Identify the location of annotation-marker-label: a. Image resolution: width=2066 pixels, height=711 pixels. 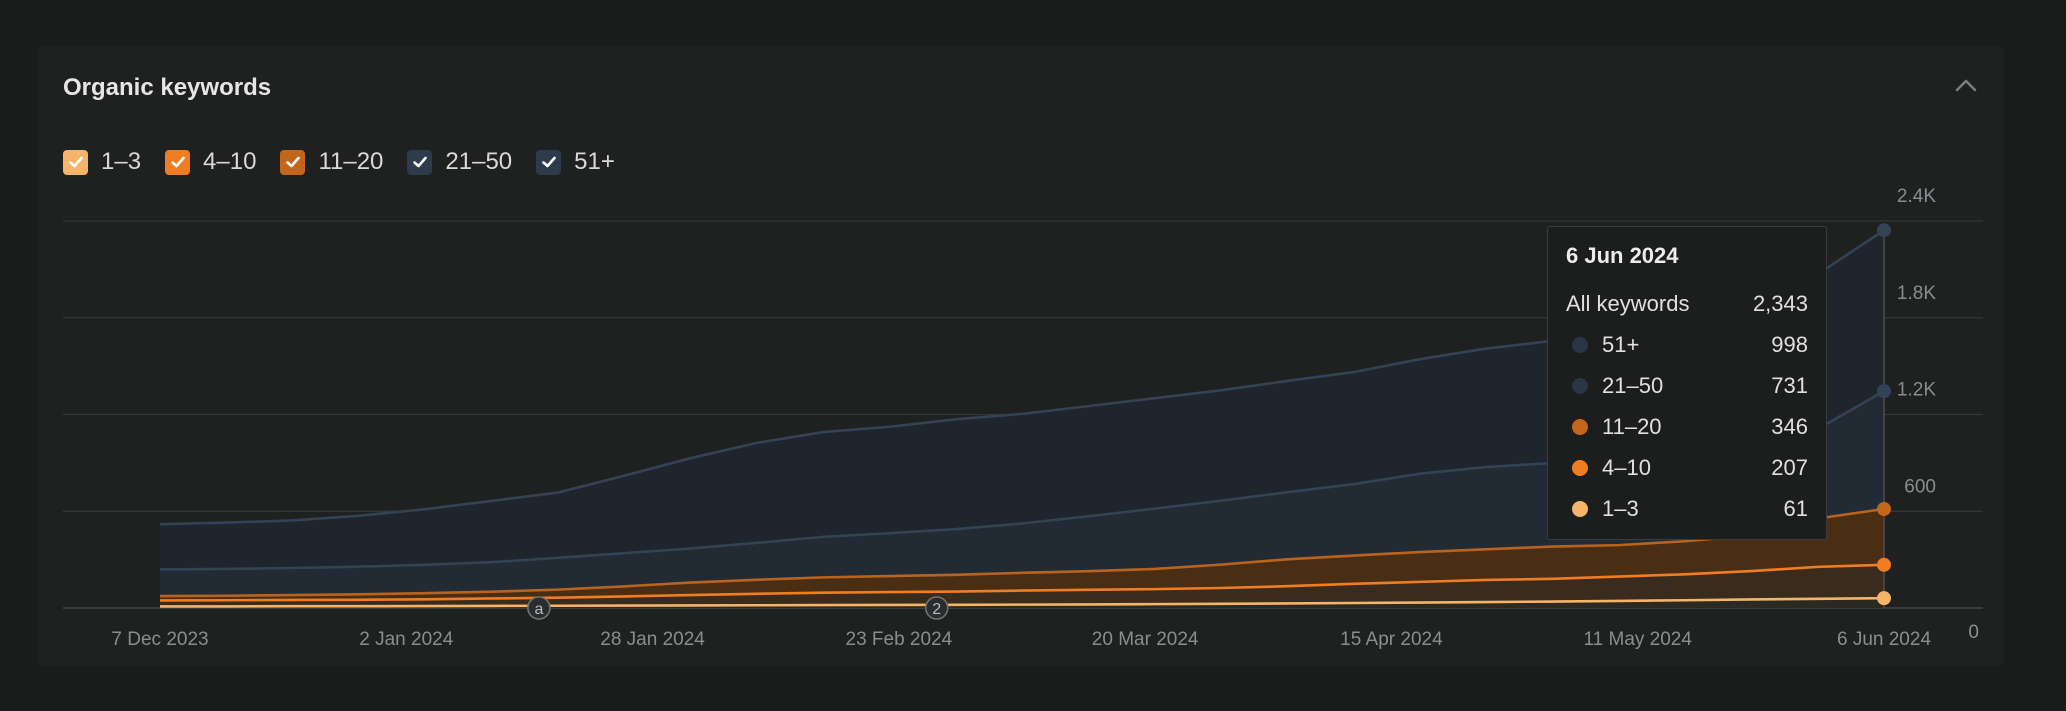
(538, 609).